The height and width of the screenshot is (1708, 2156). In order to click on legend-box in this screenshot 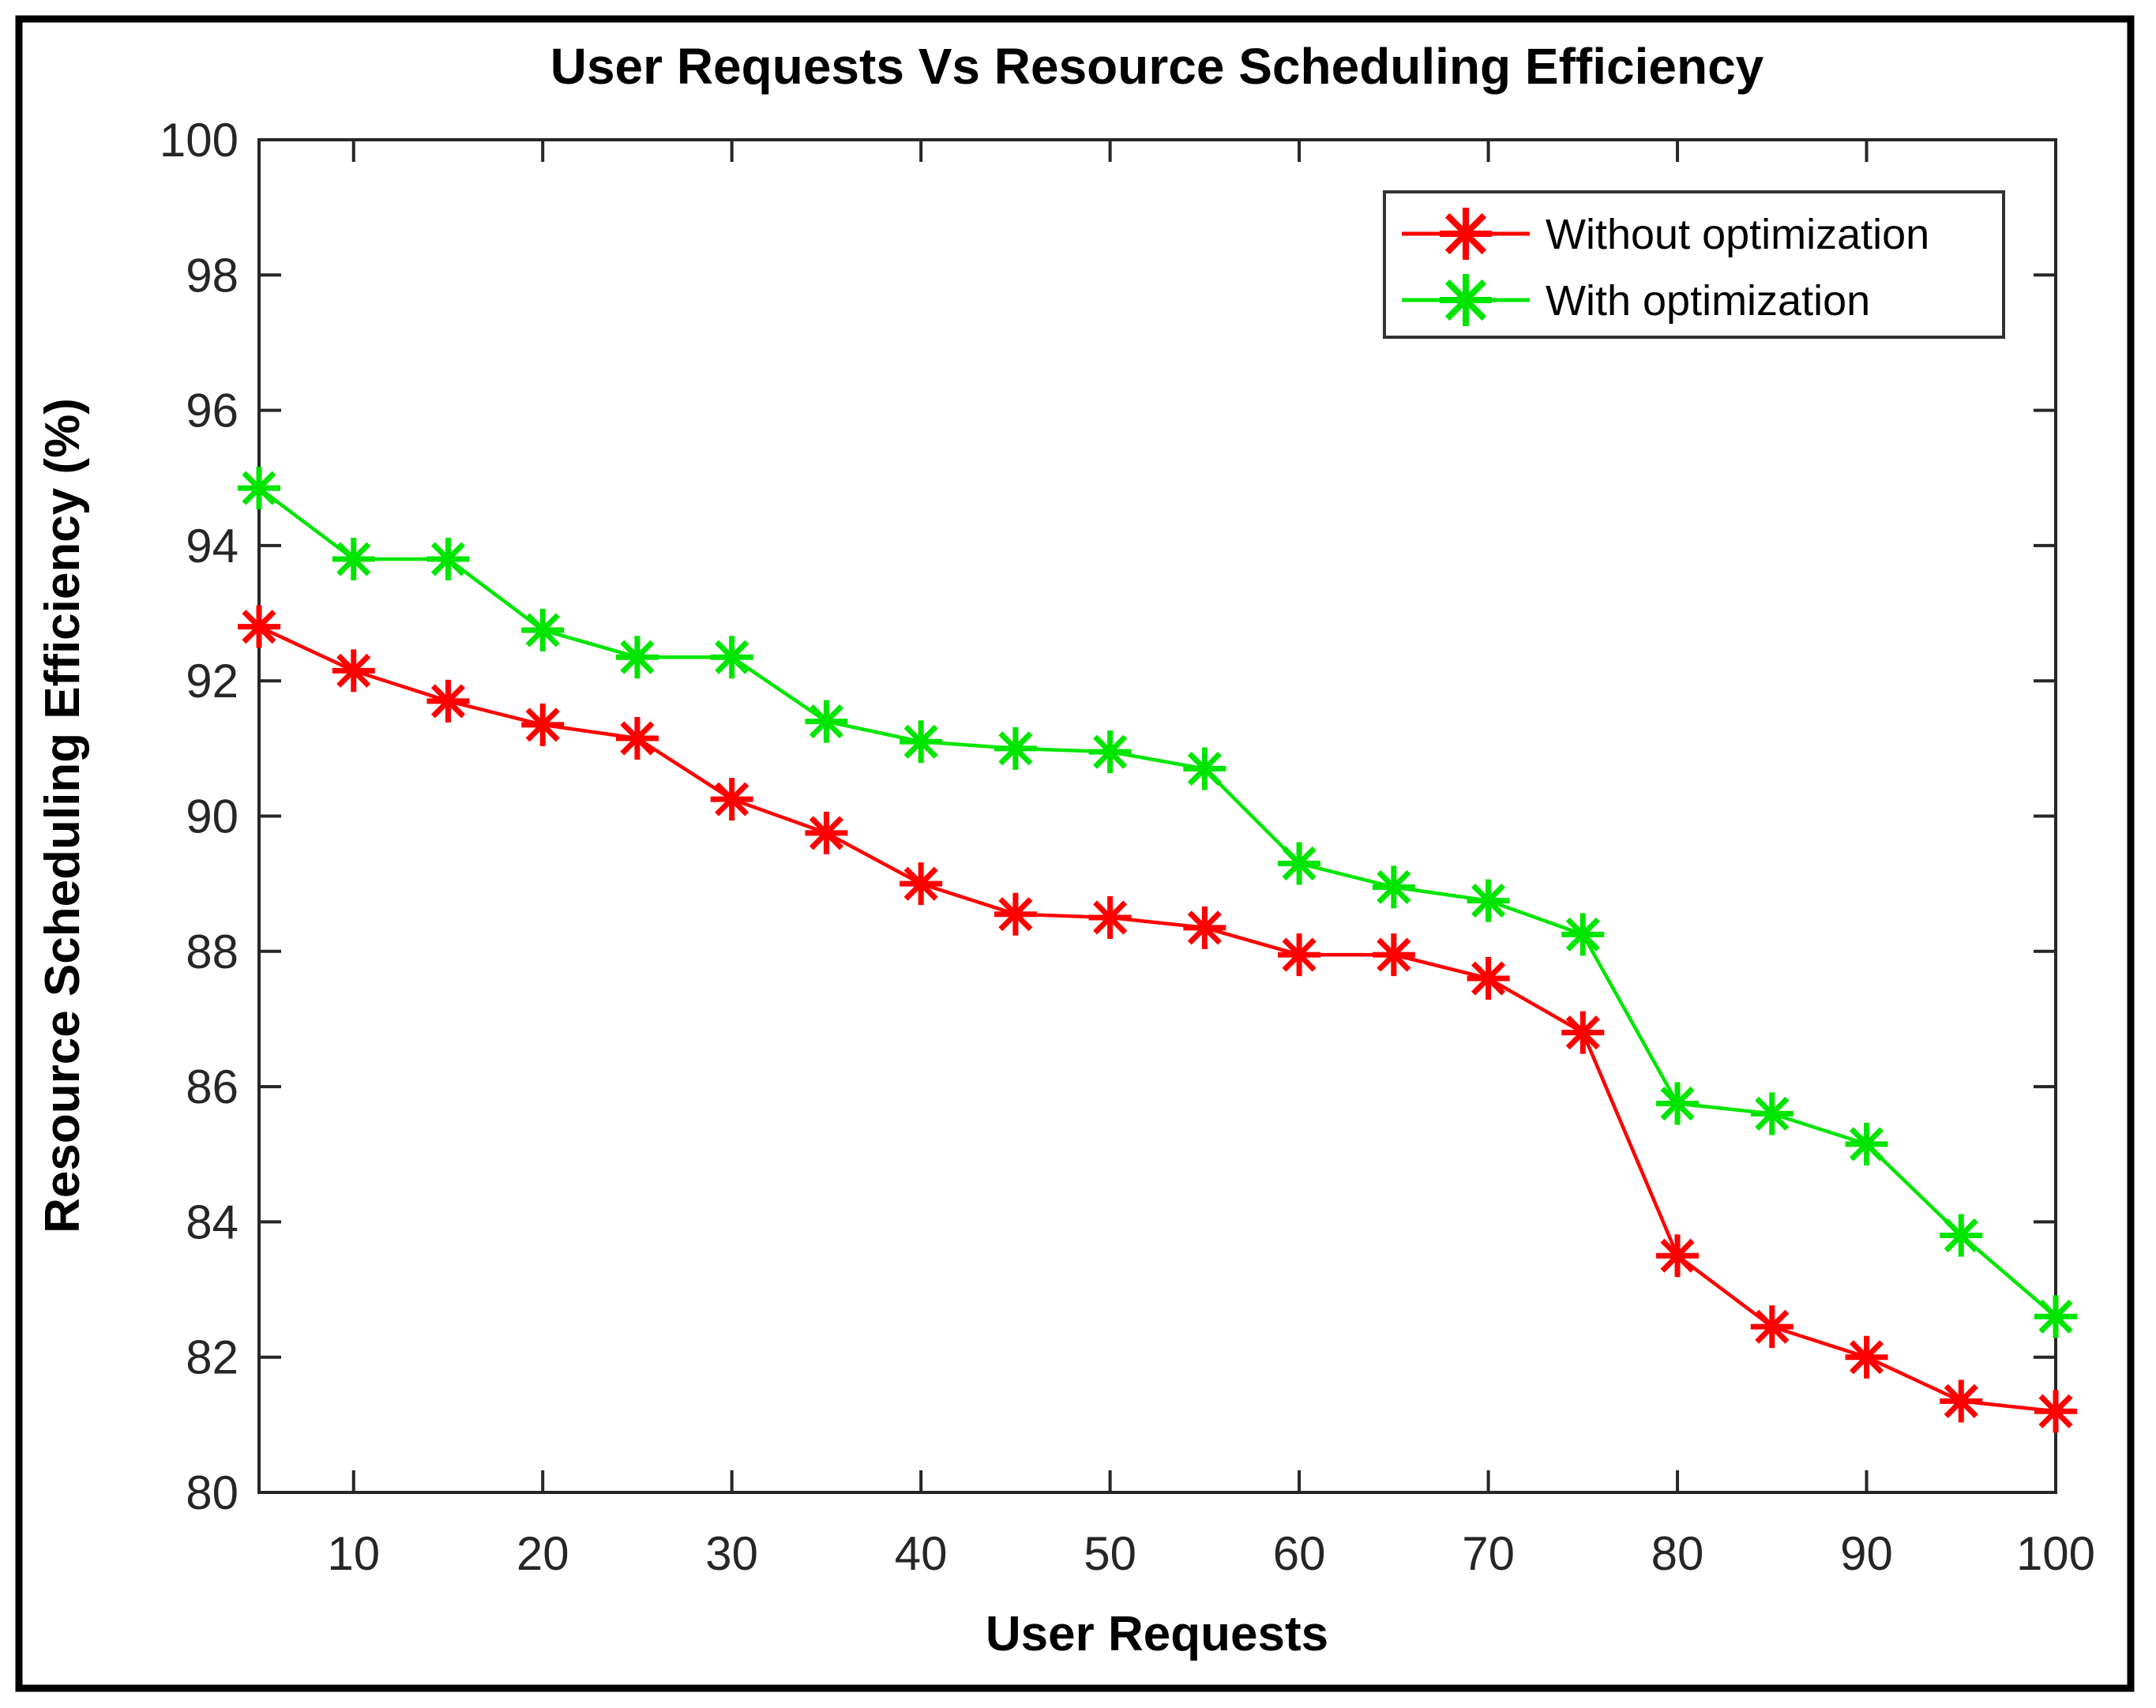, I will do `click(1694, 264)`.